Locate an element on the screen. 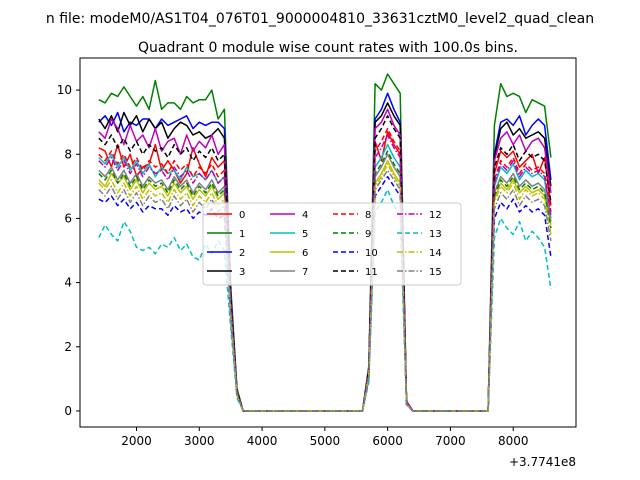 Image resolution: width=640 pixels, height=480 pixels. x-tick-label: 7000 is located at coordinates (450, 441).